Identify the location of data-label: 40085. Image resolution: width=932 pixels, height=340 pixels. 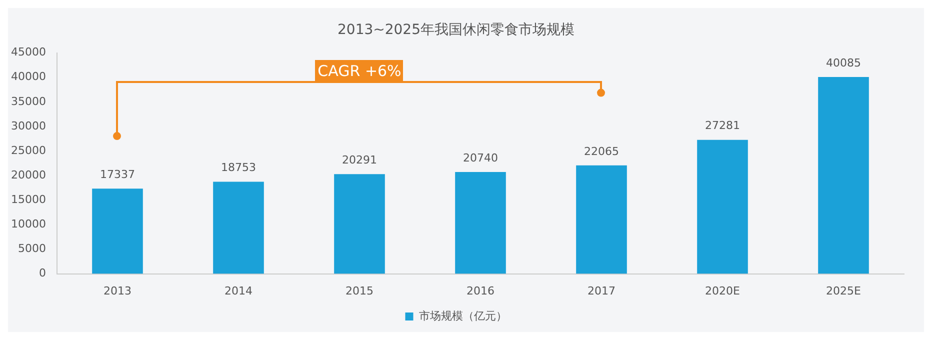
(843, 63).